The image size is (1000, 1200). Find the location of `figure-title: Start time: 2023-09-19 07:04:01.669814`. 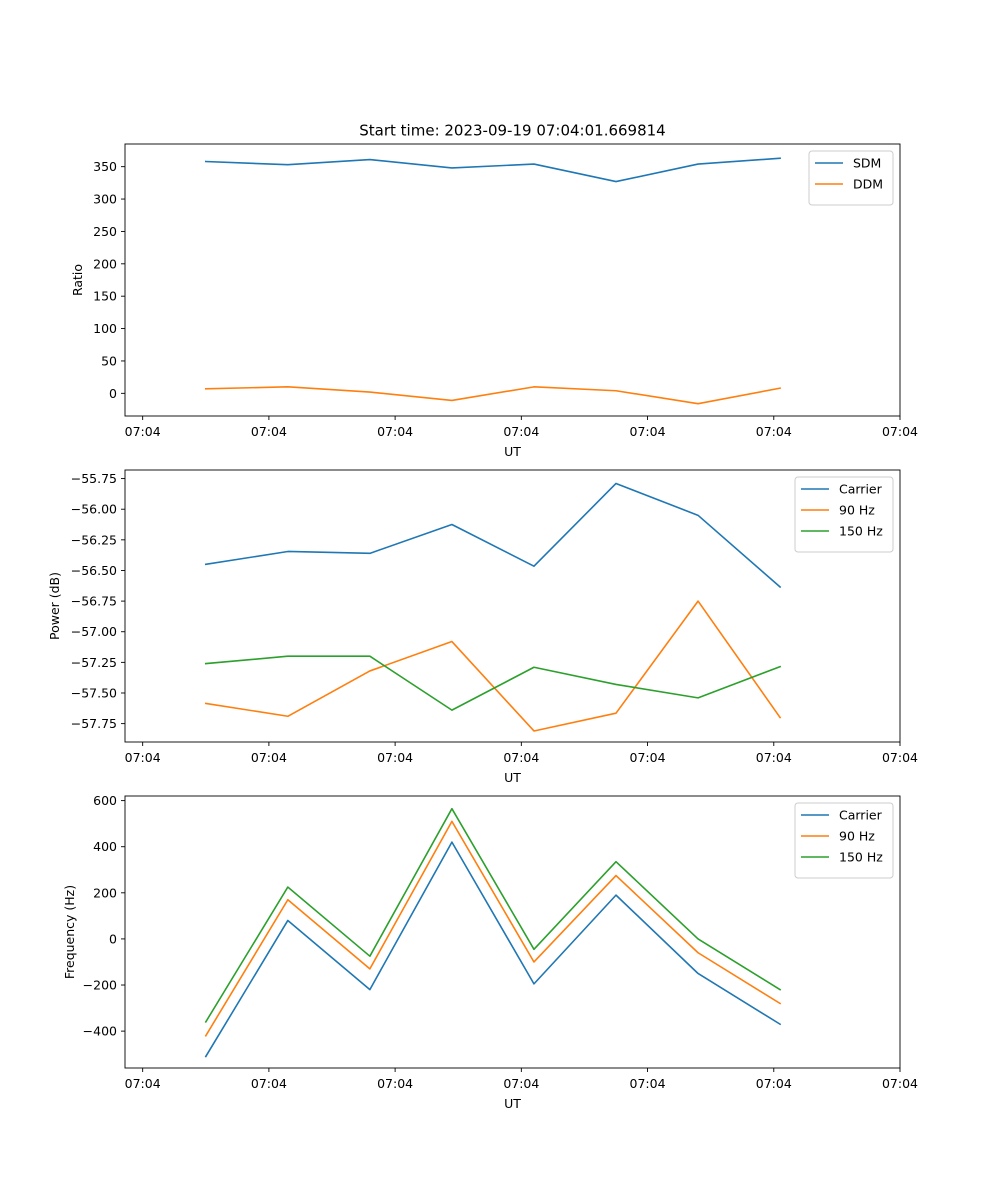

figure-title: Start time: 2023-09-19 07:04:01.669814 is located at coordinates (512, 131).